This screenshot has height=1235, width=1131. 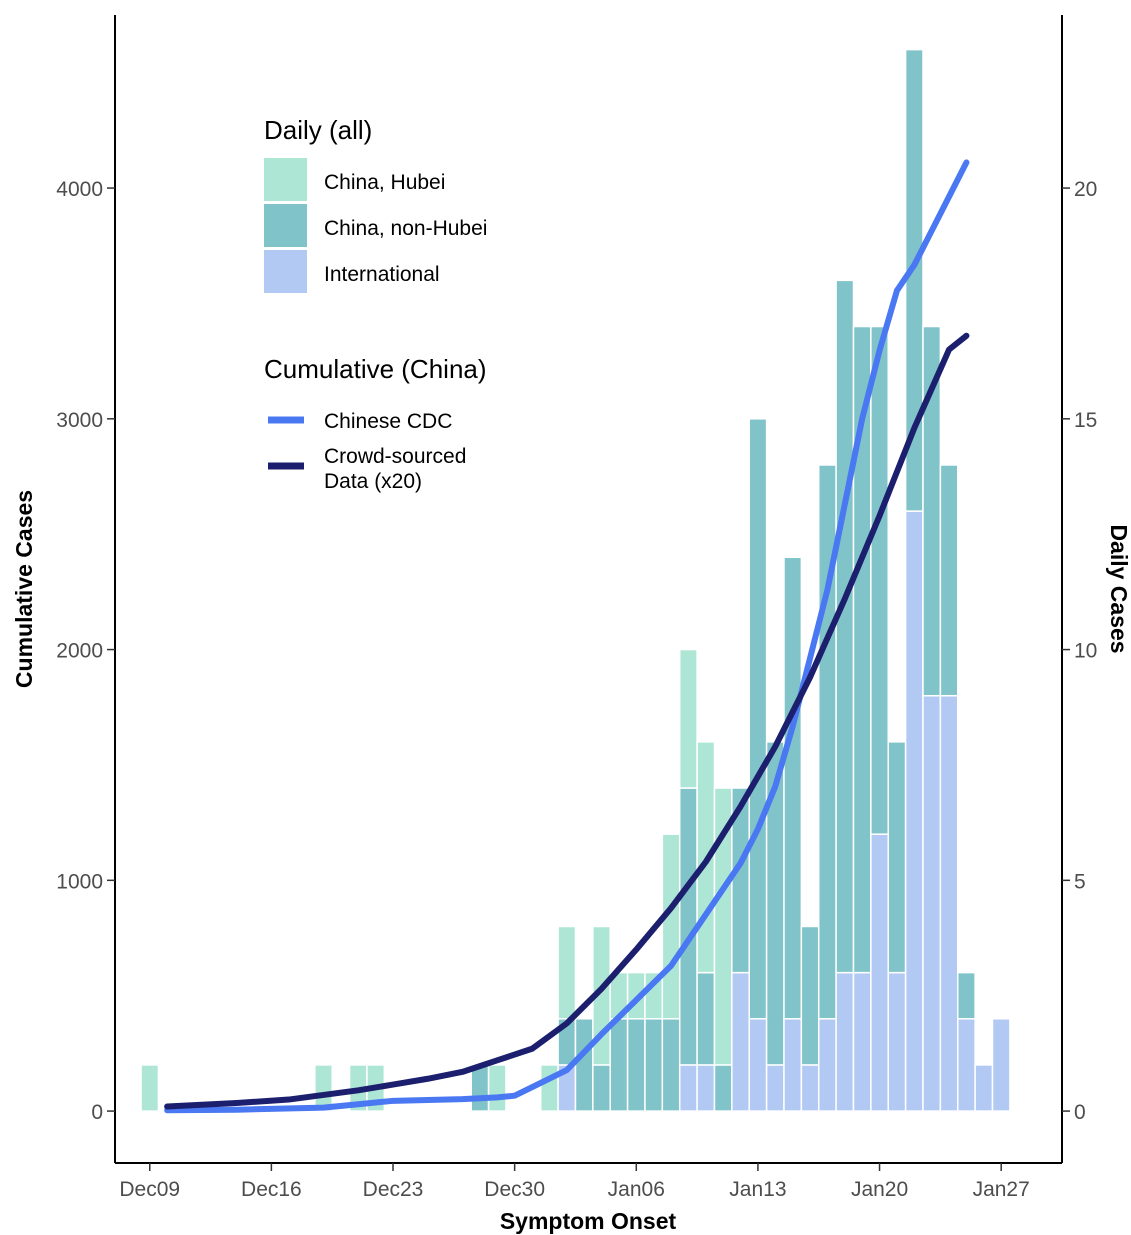 I want to click on right-y-axis-title: Daily Cases, so click(x=1118, y=588).